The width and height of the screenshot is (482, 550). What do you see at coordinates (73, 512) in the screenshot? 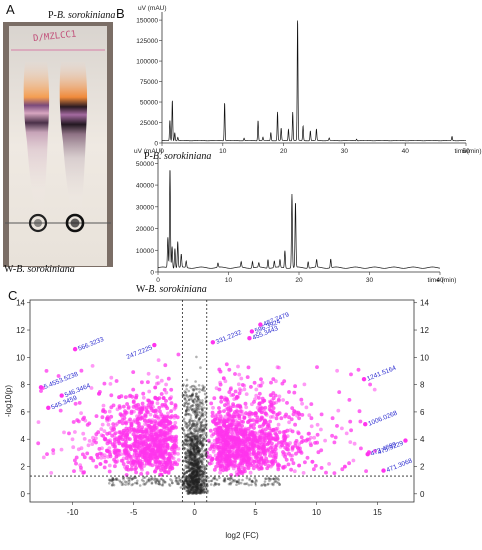
I see `volcano-x-tick-label: -10` at bounding box center [73, 512].